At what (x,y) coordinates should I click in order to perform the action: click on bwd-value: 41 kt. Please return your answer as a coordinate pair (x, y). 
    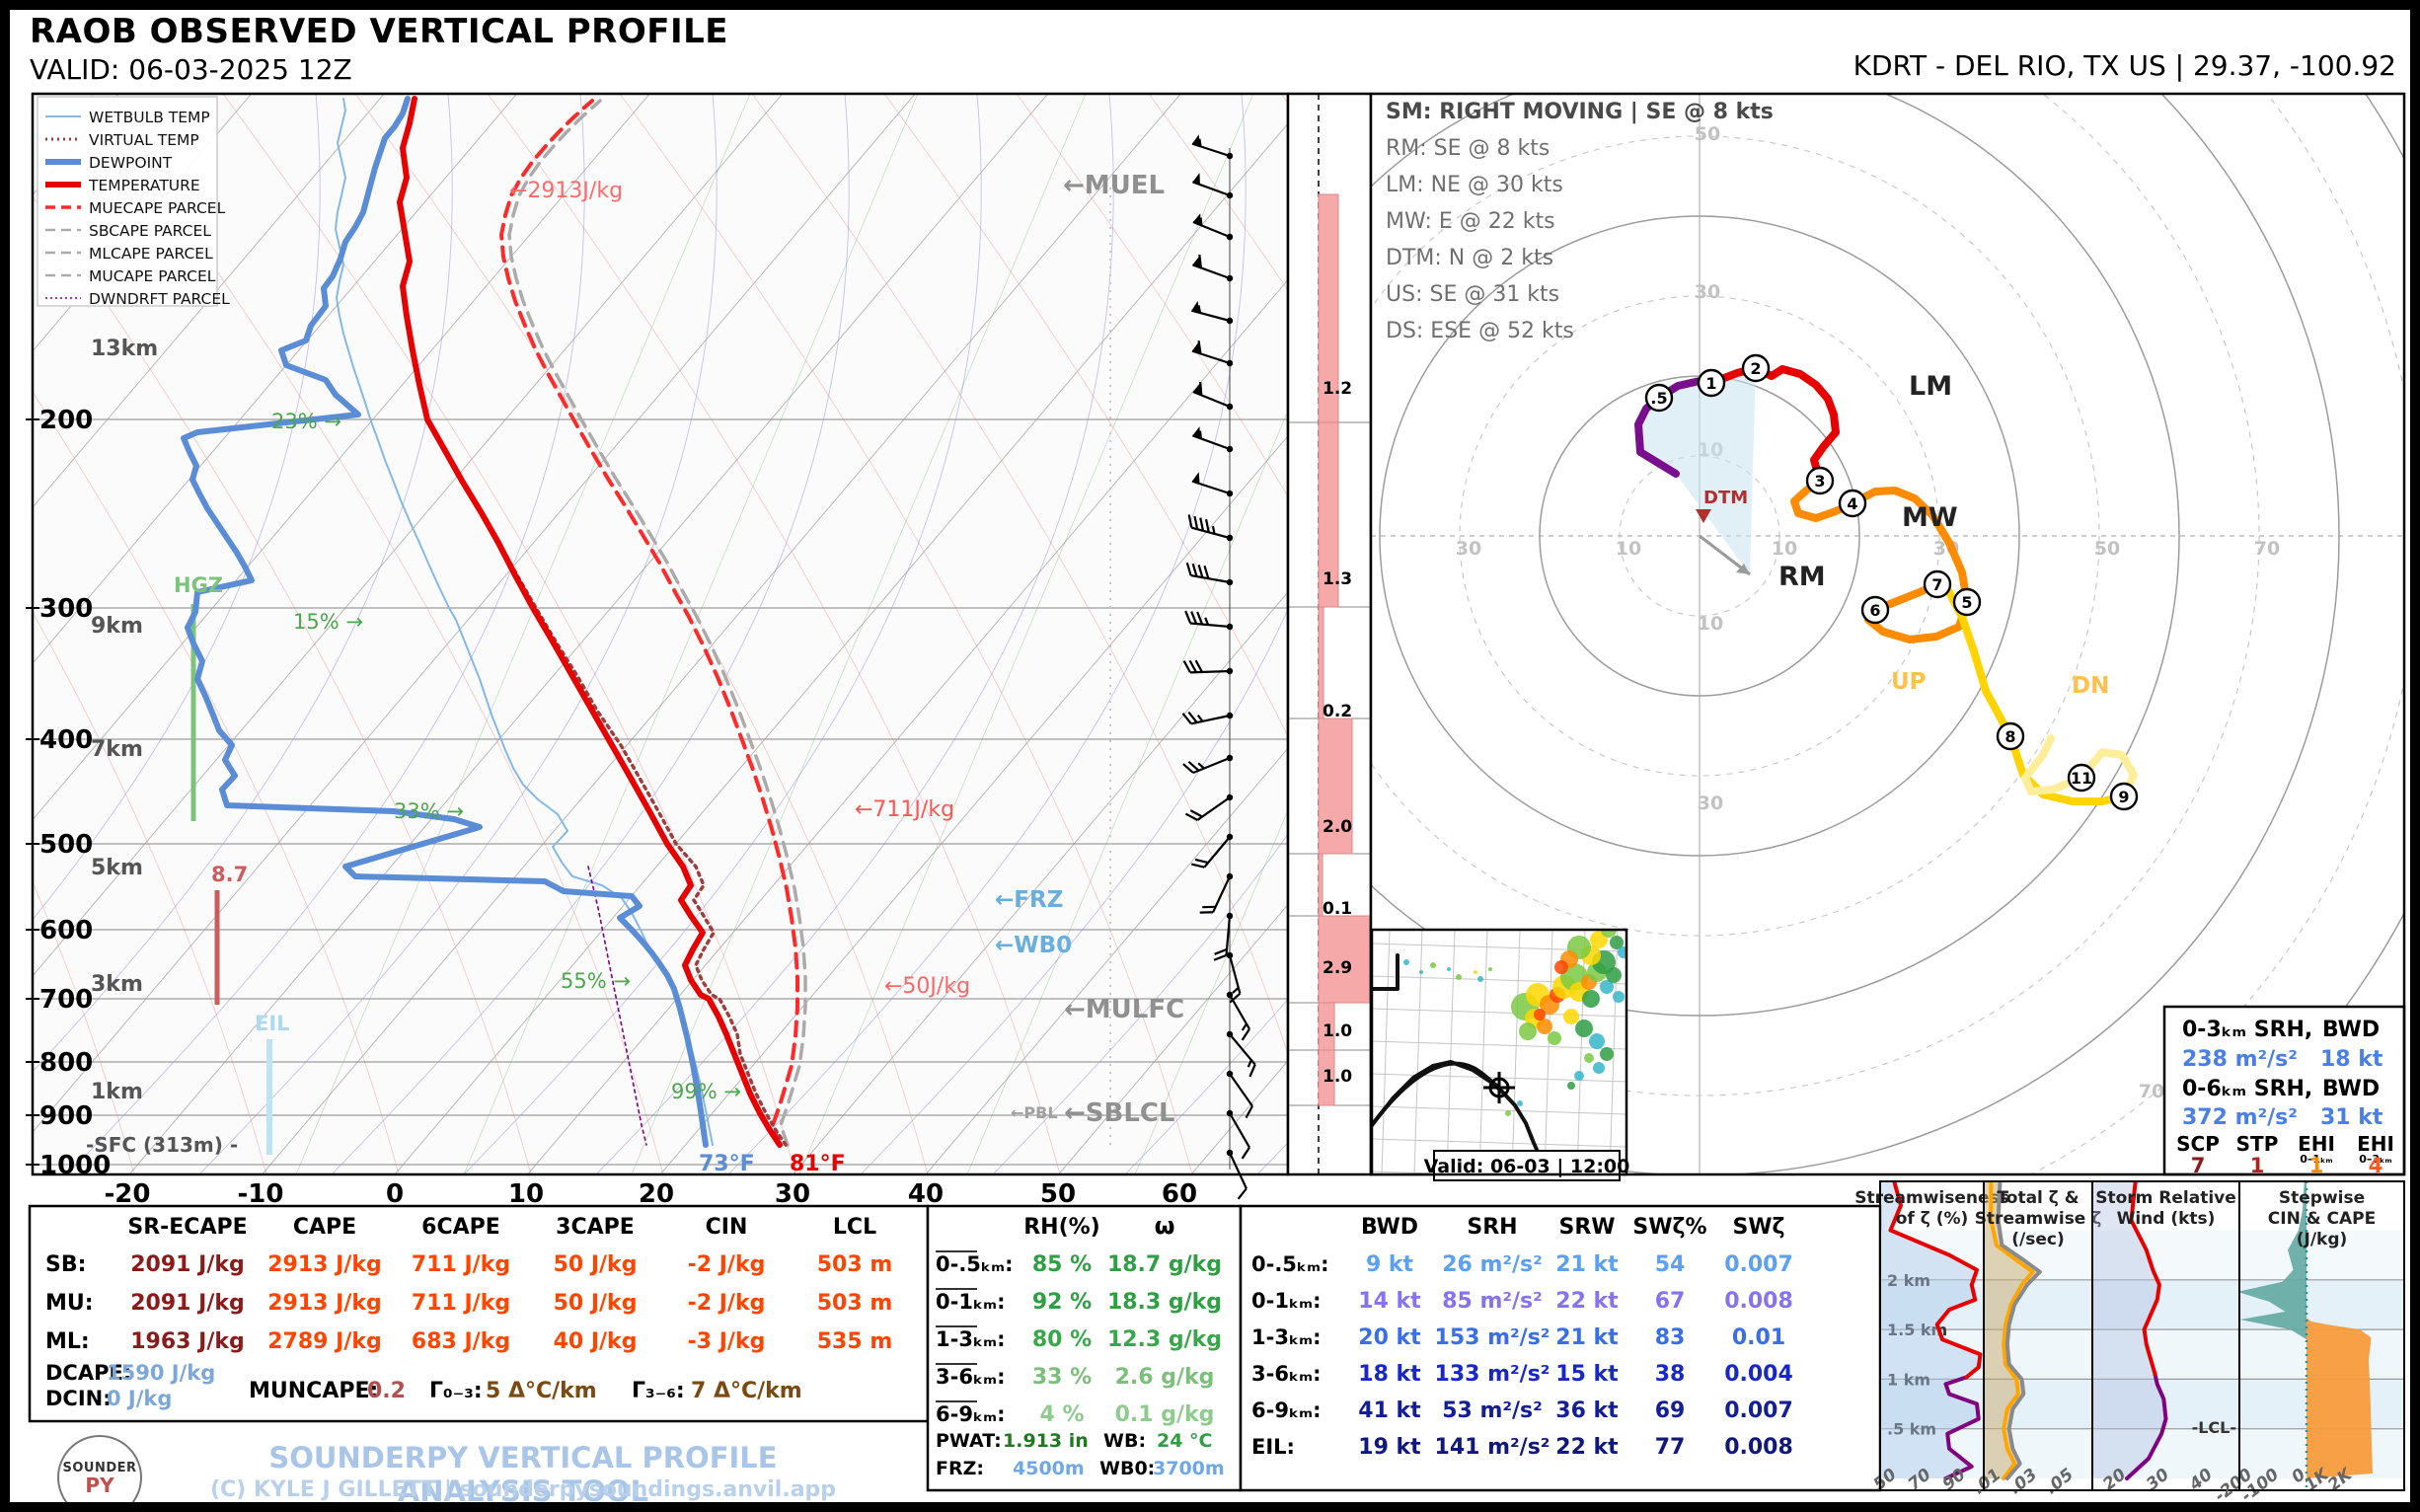
    Looking at the image, I should click on (1389, 1411).